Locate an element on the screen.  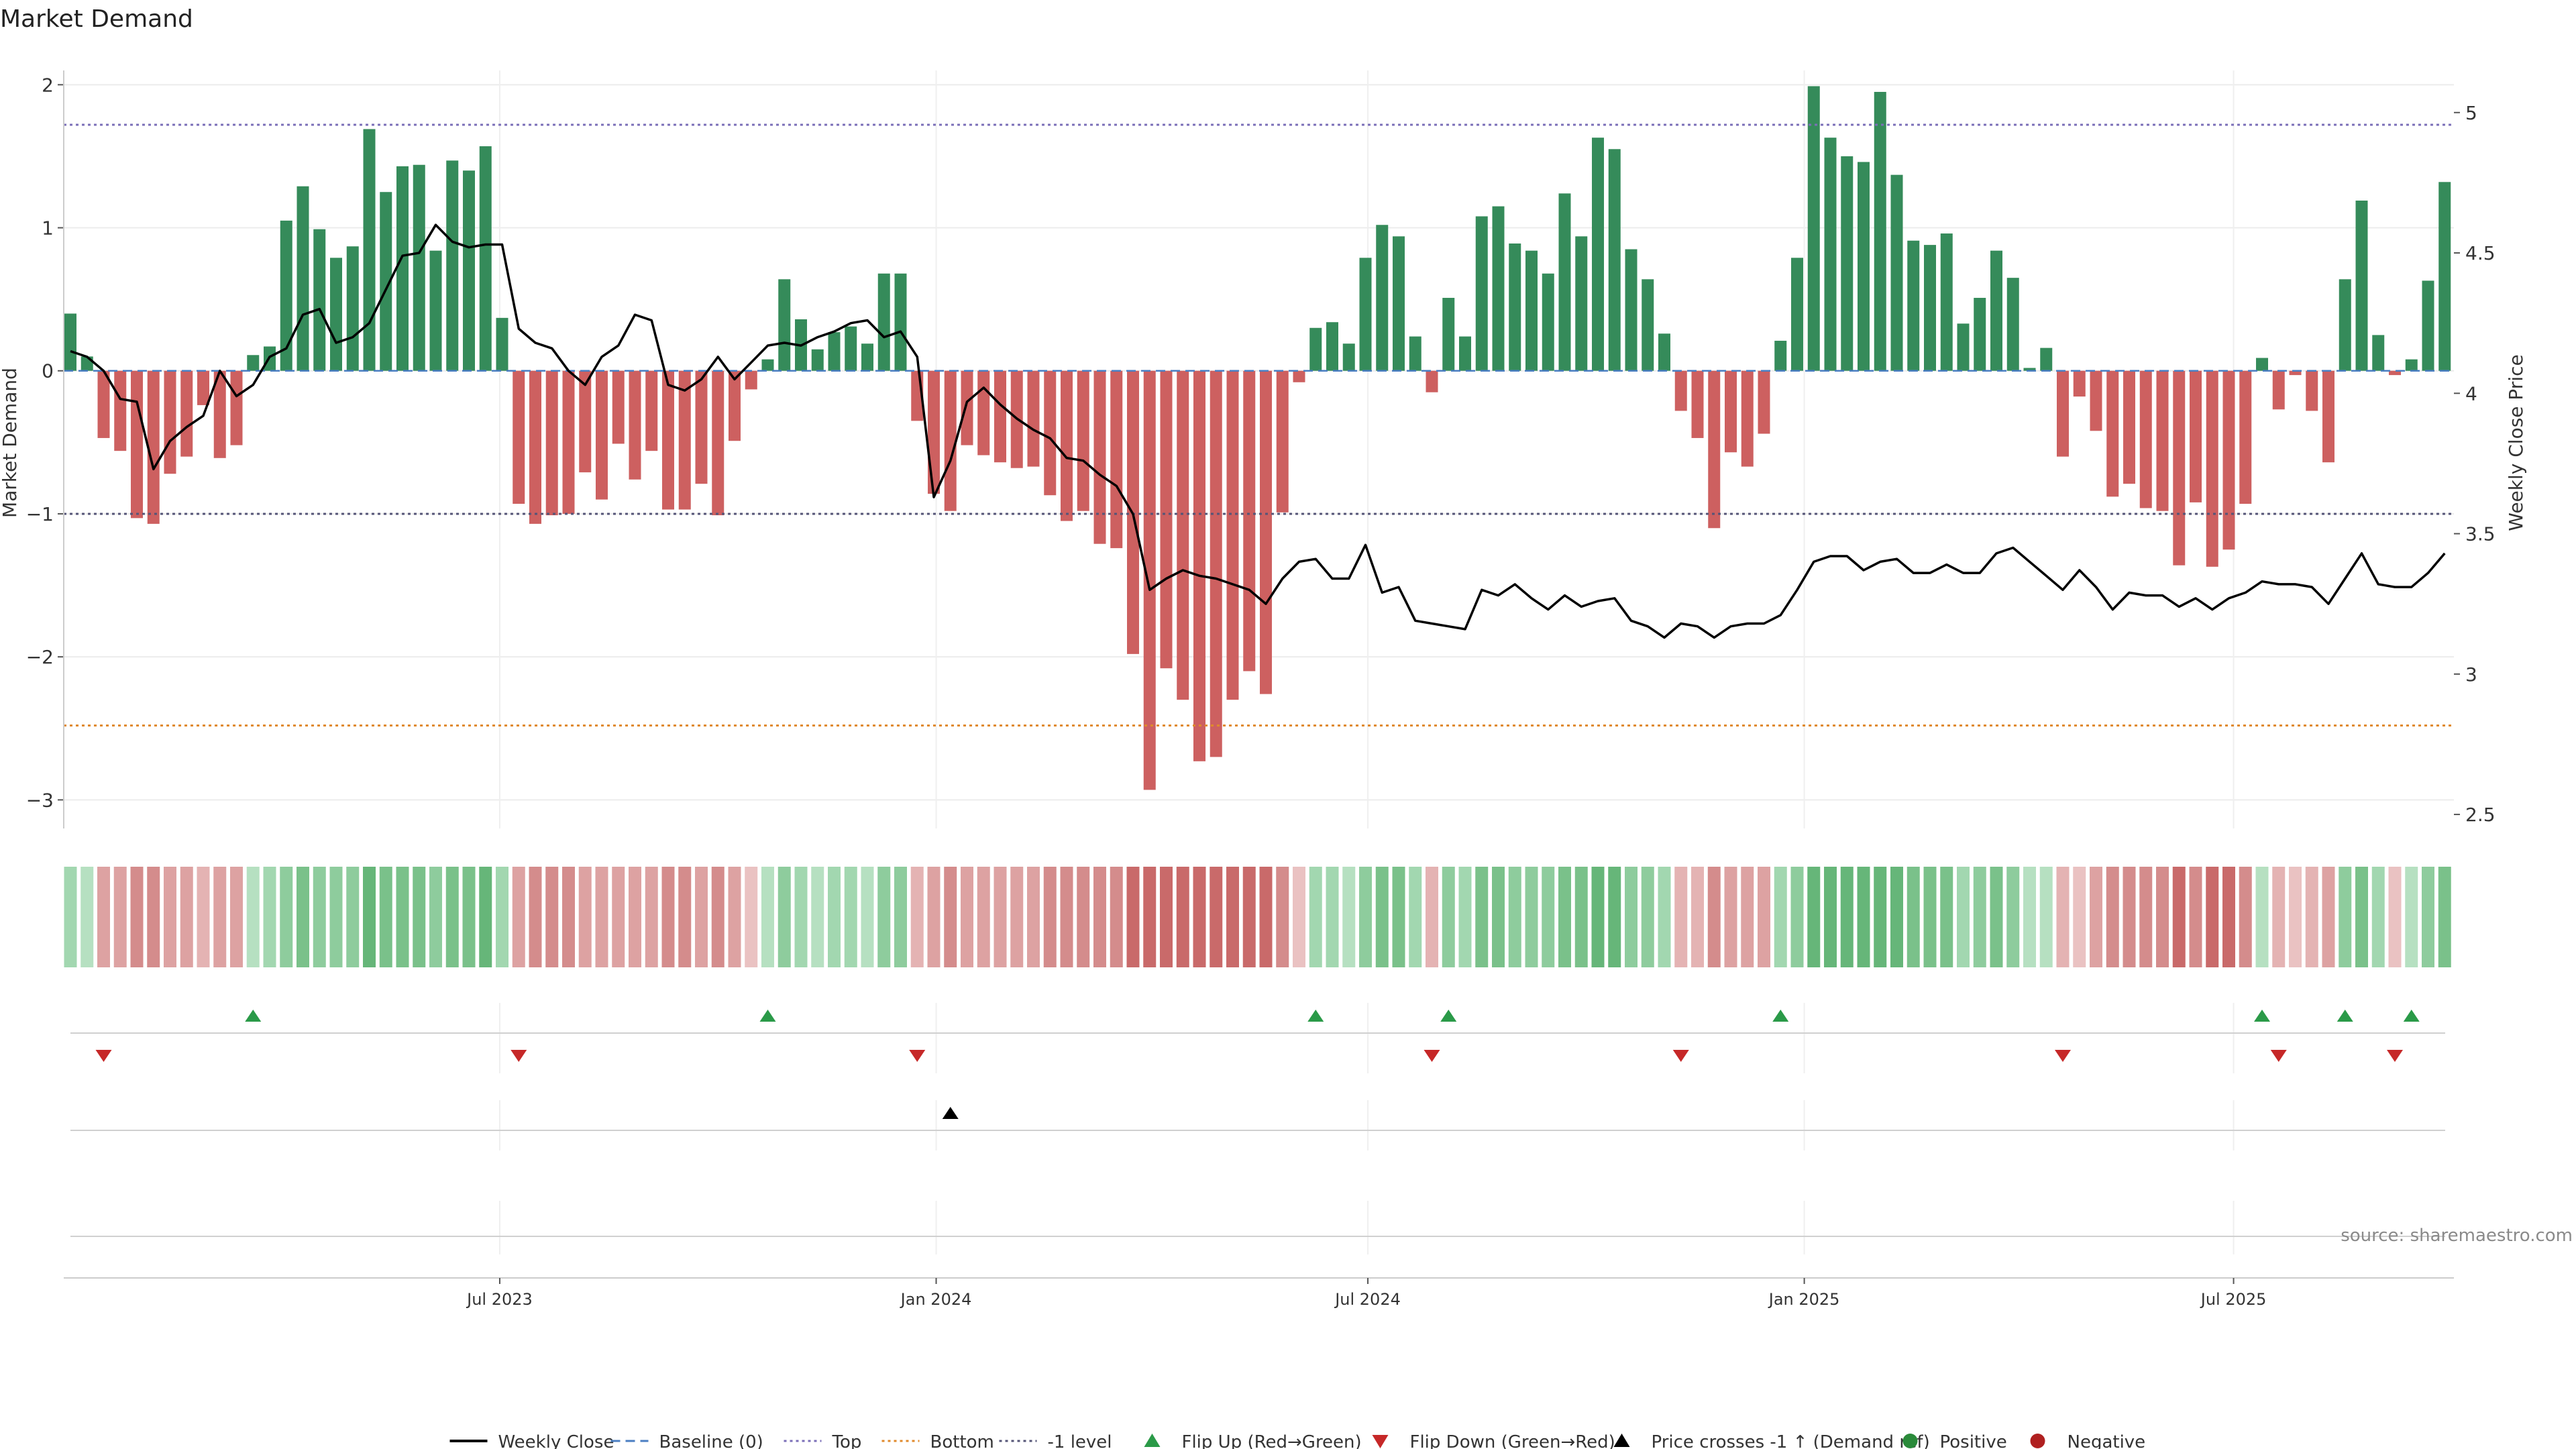
legend-label: Positive is located at coordinates (1973, 1440).